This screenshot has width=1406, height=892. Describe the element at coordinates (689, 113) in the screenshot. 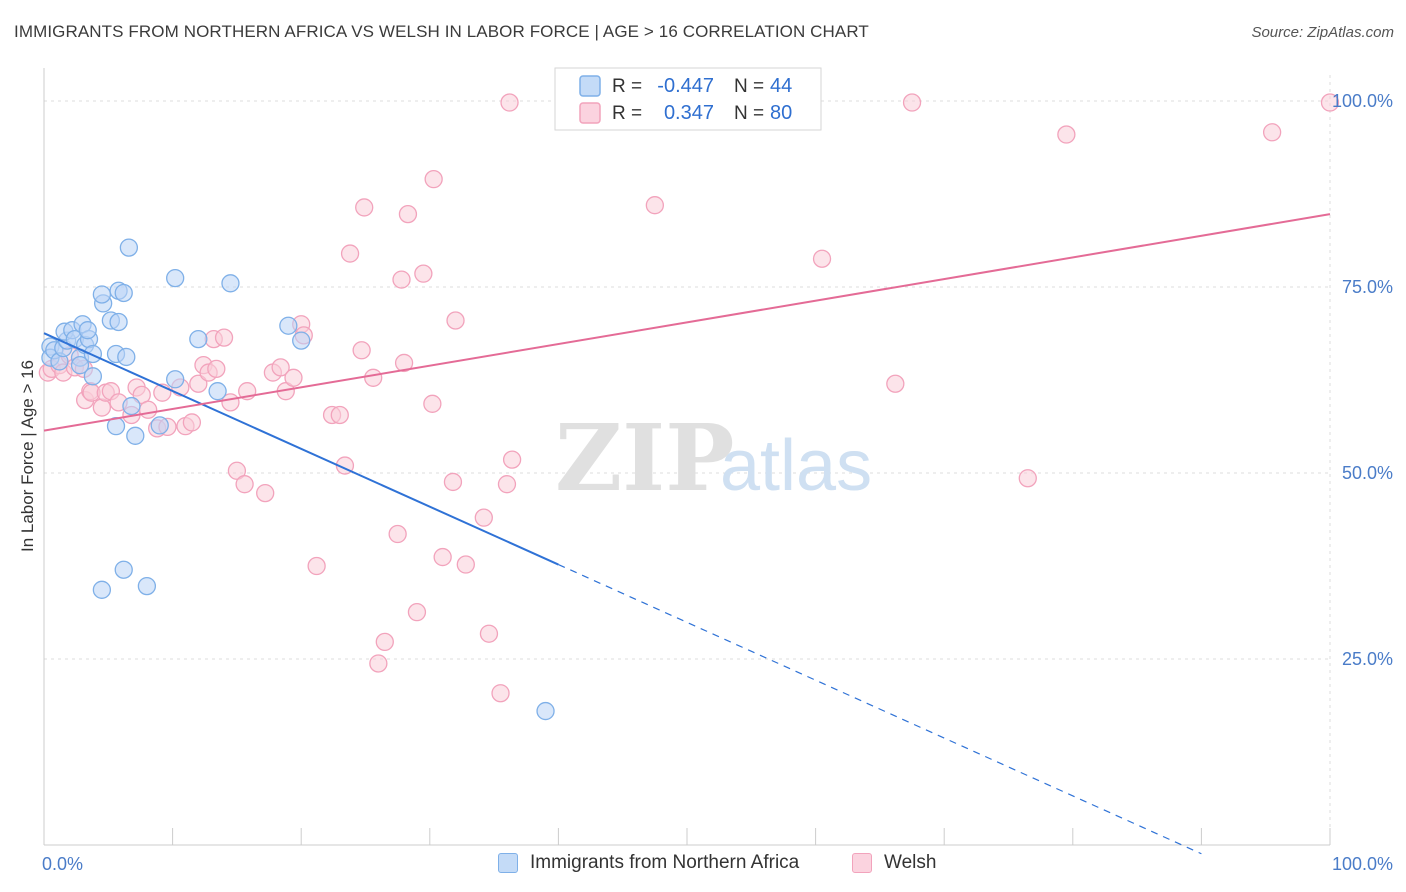

I see `stats-r-value-1: 0.347` at that location.